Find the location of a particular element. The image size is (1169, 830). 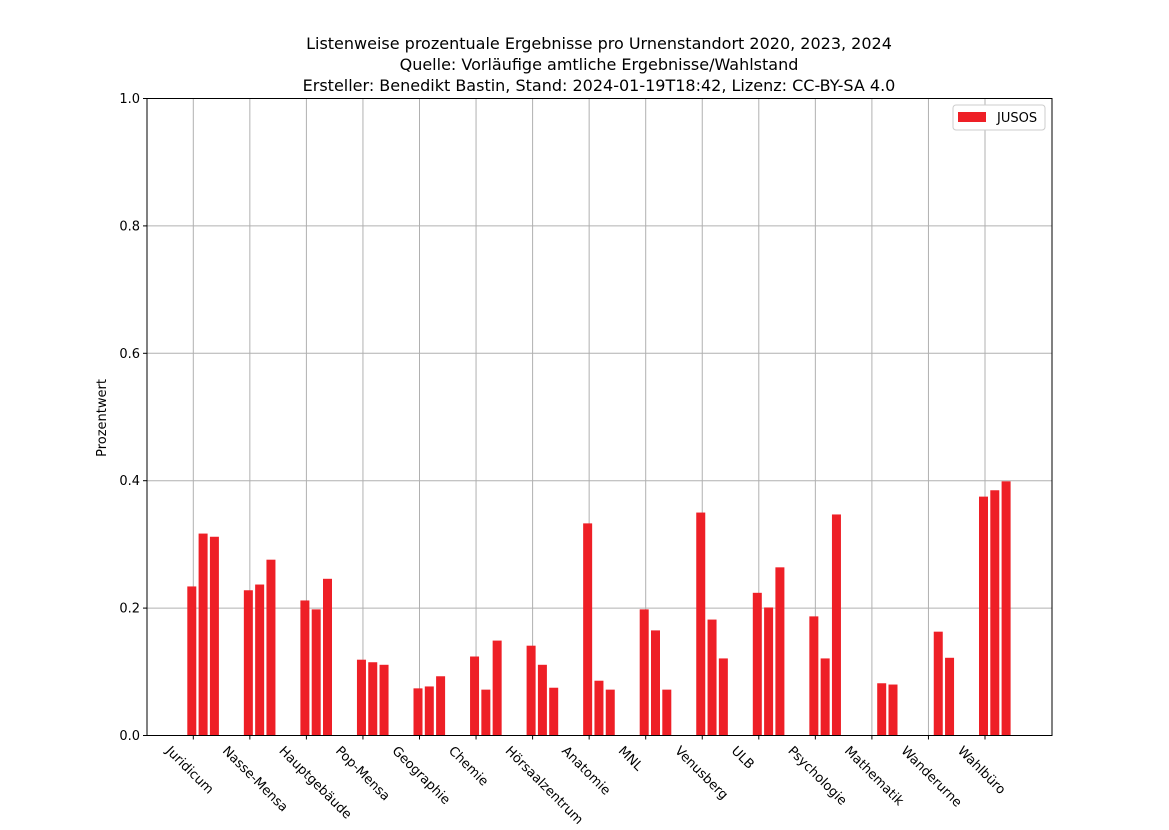

bar-ULB-2024 is located at coordinates (780, 651).